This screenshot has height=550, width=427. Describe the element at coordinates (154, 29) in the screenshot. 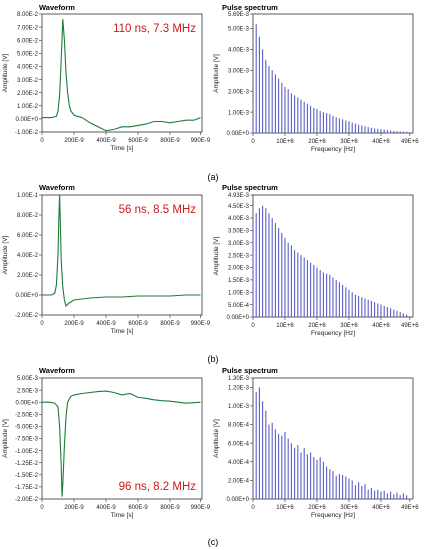

I see `pulse-annotation: 110 ns, 7.3 MHz` at that location.